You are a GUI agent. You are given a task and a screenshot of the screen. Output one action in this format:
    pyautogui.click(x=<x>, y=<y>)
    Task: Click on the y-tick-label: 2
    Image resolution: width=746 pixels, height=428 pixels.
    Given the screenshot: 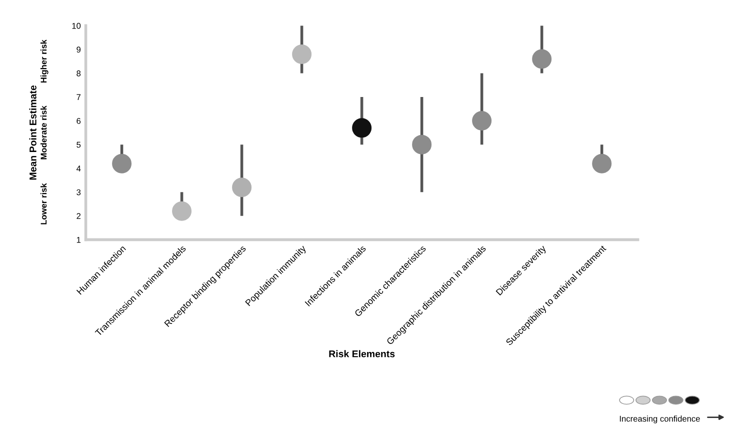 What is the action you would take?
    pyautogui.click(x=78, y=216)
    